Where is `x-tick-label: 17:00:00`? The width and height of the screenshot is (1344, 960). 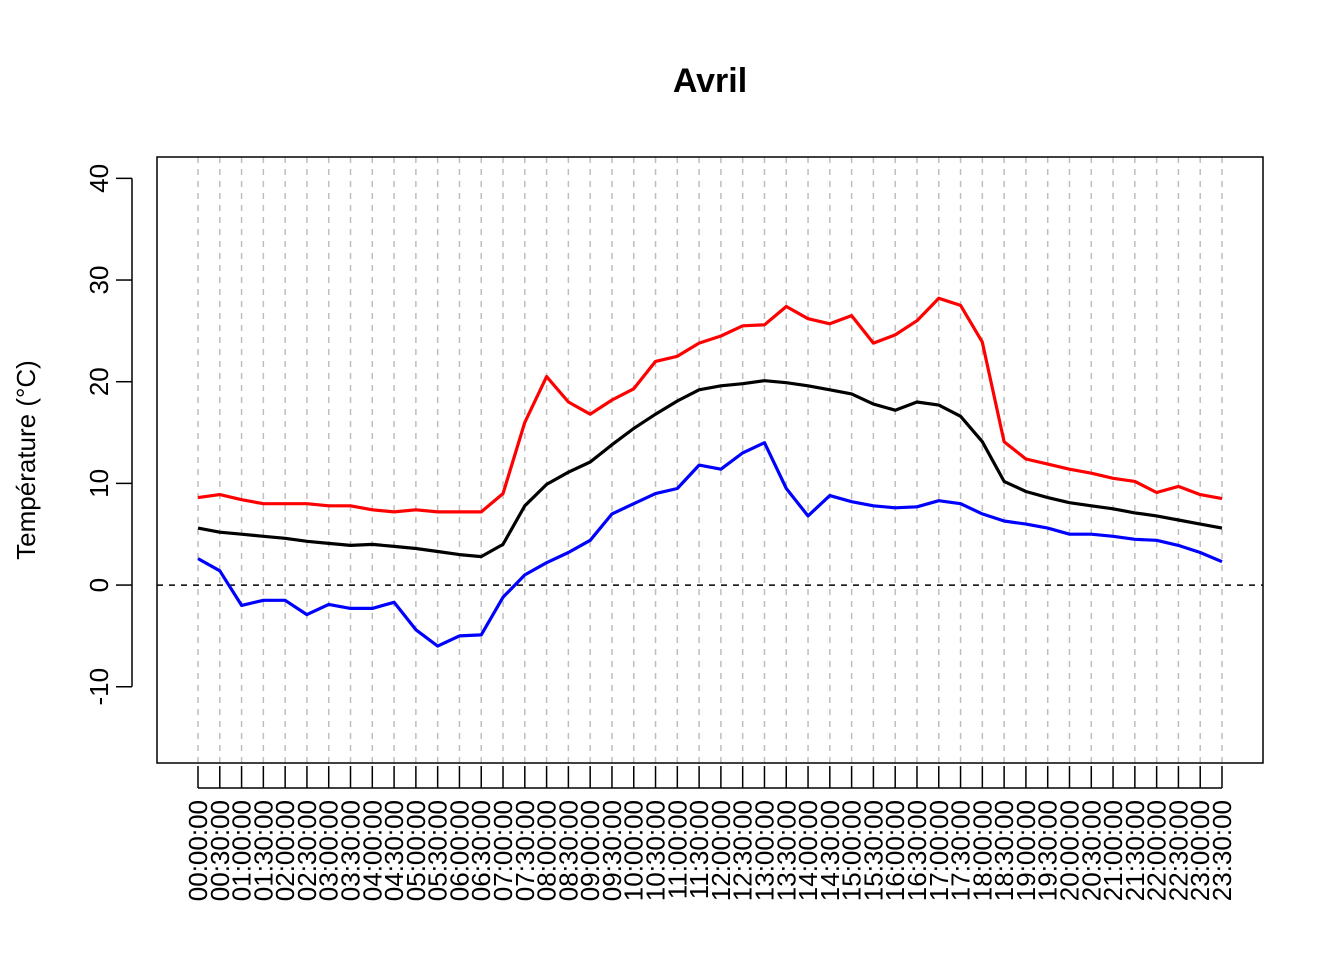 x-tick-label: 17:00:00 is located at coordinates (939, 850).